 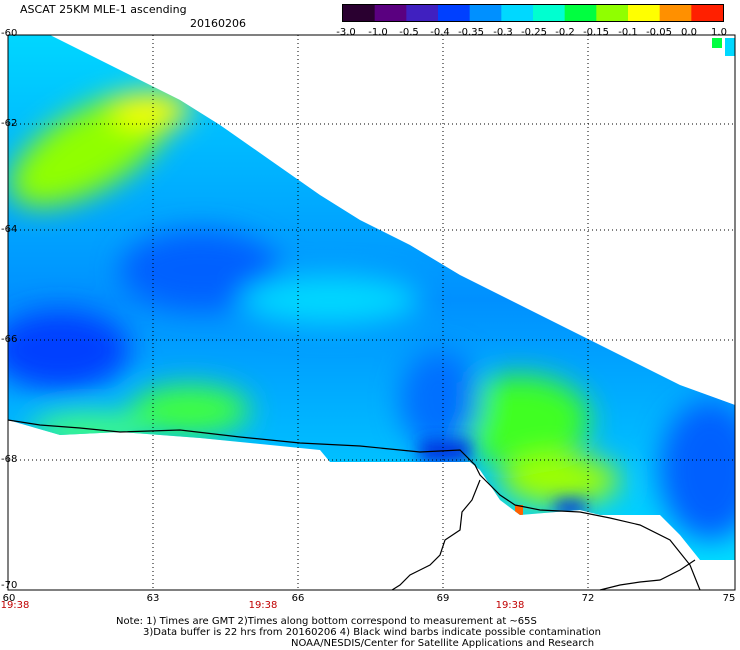 I want to click on colorbar-frame, so click(x=533, y=13).